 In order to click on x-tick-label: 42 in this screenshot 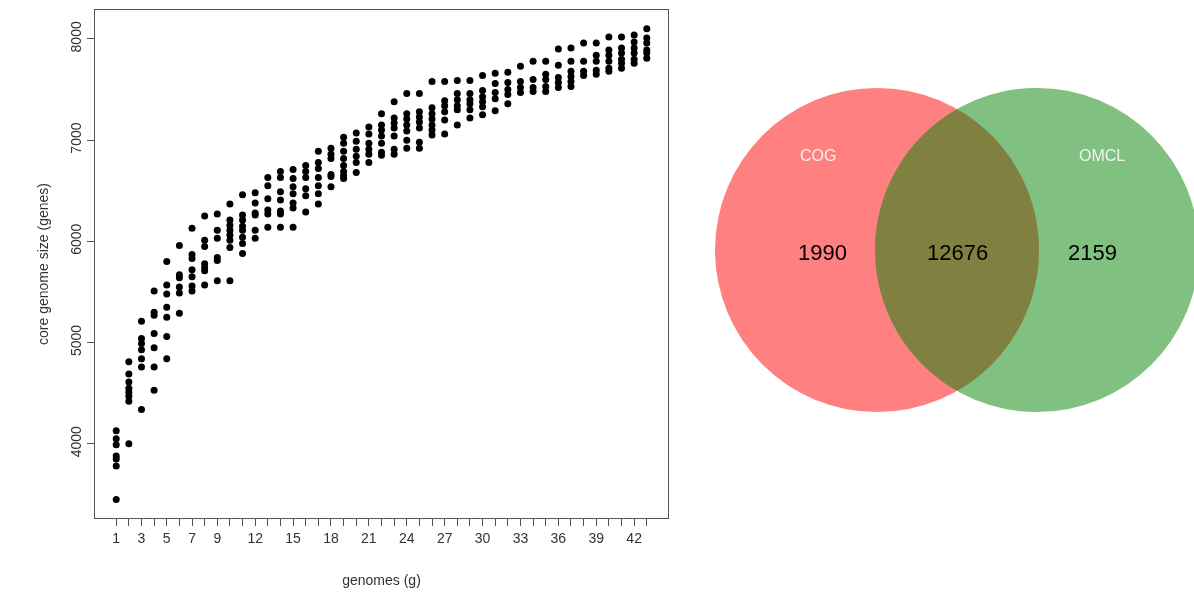, I will do `click(634, 537)`.